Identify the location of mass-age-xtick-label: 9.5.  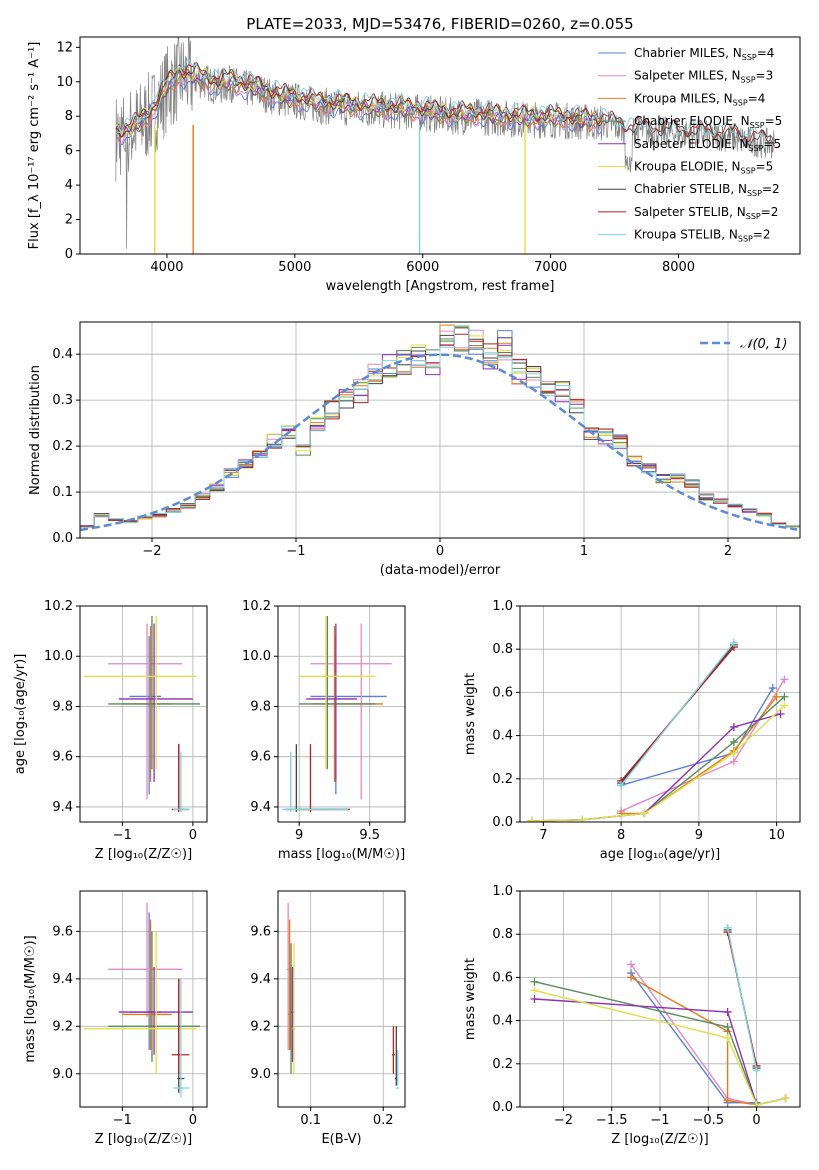
(369, 835).